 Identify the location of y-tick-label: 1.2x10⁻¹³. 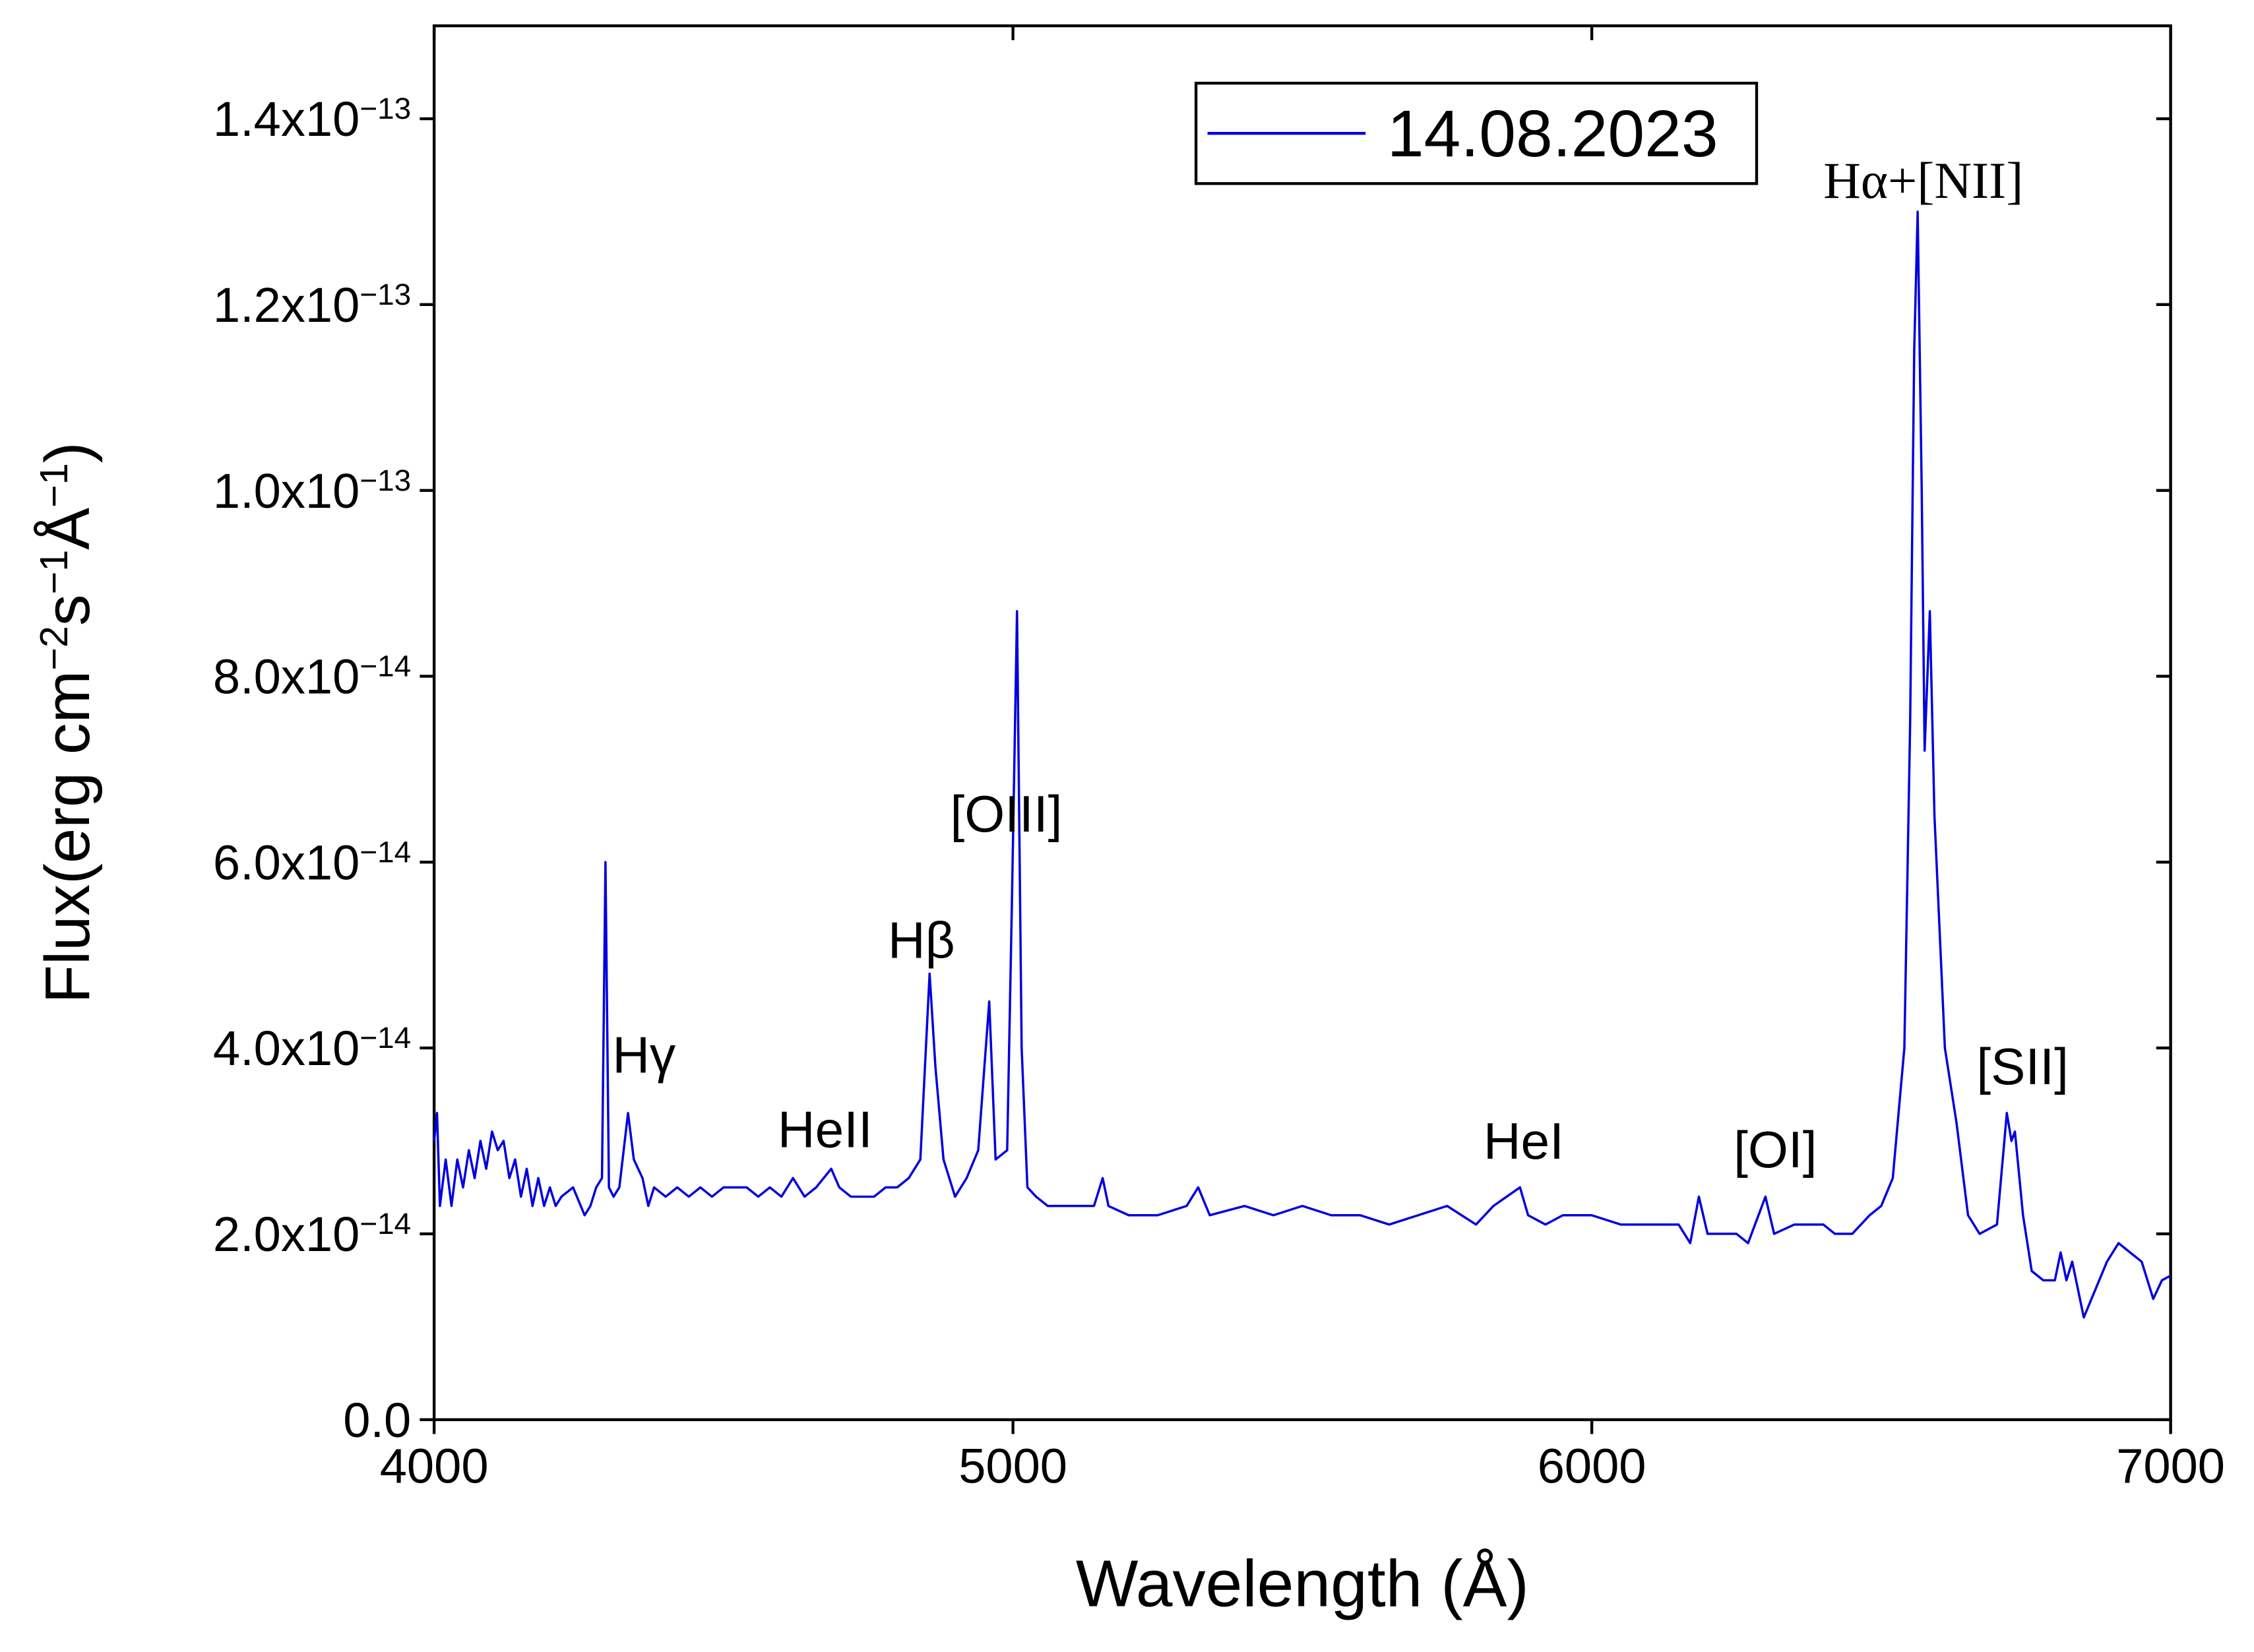
(312, 304).